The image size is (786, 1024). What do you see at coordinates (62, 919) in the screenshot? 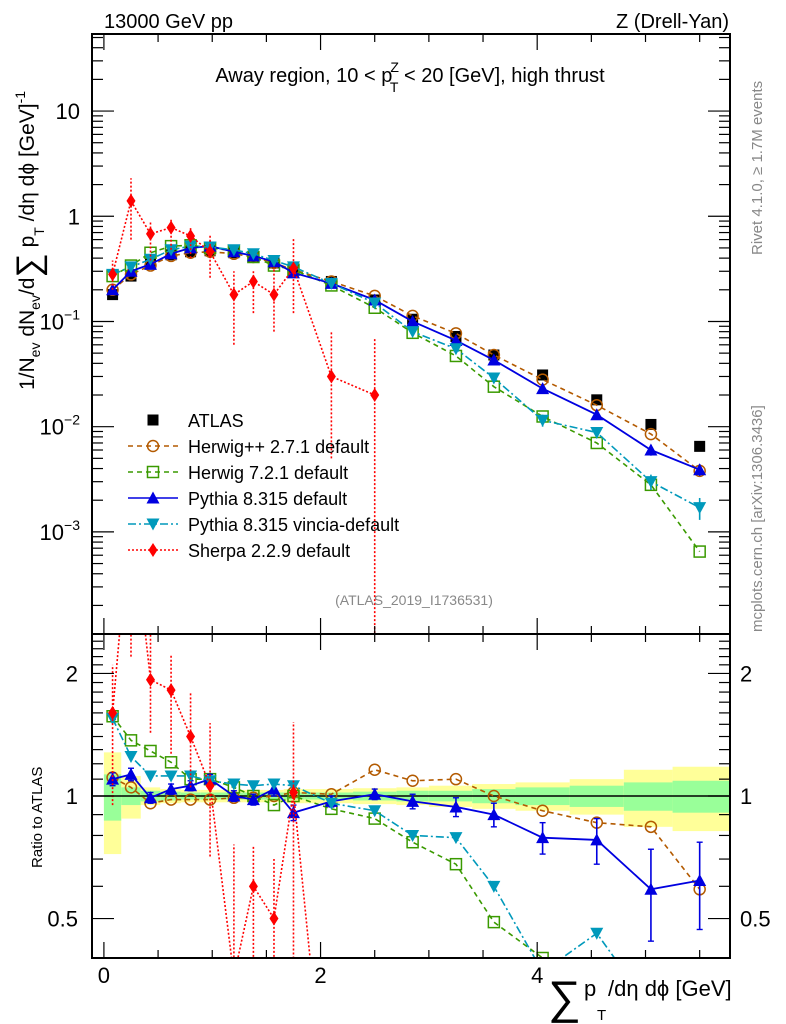
I see `ratio-y-tick-label: 0.5` at bounding box center [62, 919].